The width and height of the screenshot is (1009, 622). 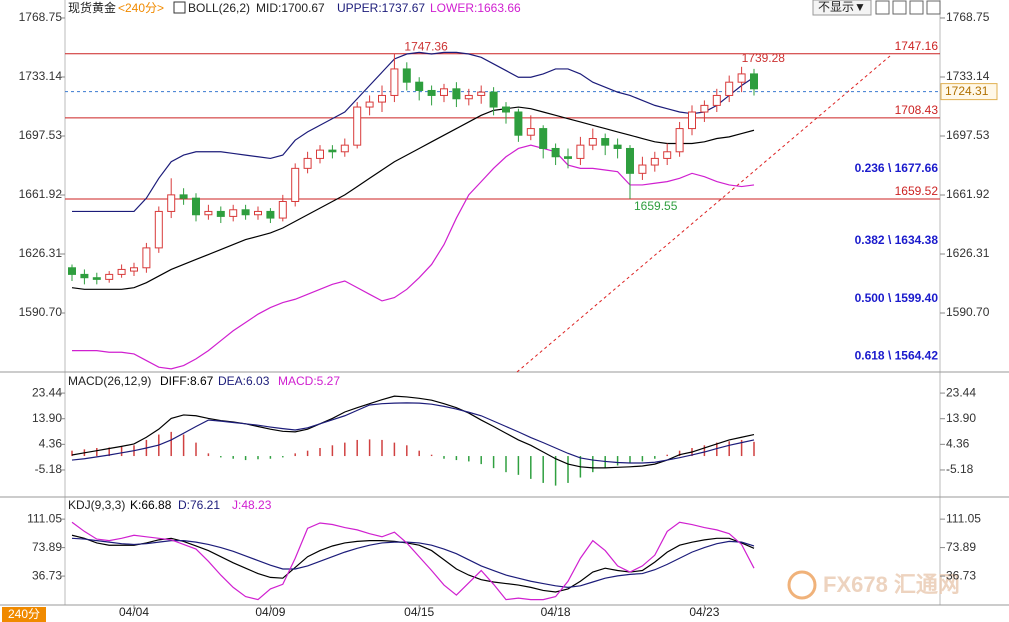 I want to click on legend-entry: DIFF:8.67, so click(x=187, y=381).